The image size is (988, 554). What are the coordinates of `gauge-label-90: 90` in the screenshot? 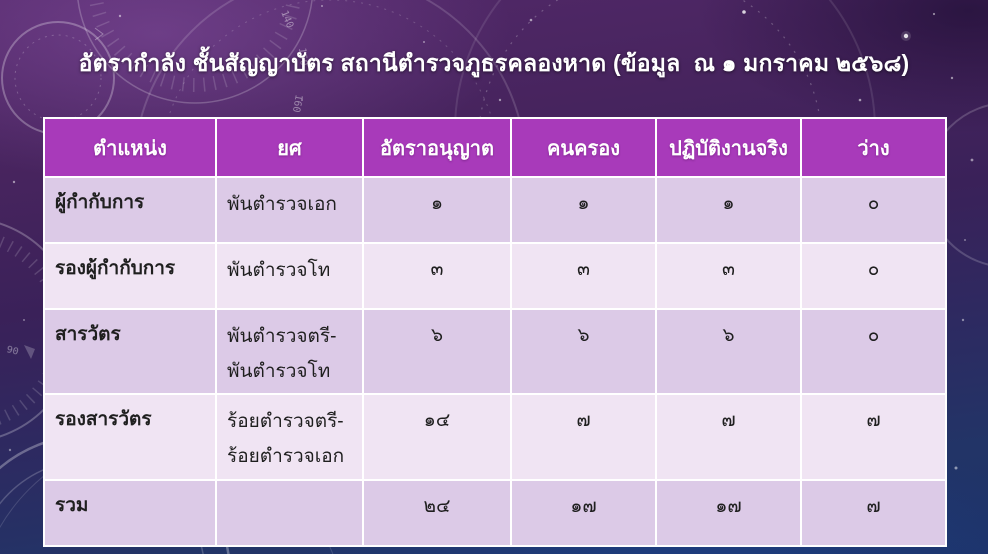 It's located at (12, 351).